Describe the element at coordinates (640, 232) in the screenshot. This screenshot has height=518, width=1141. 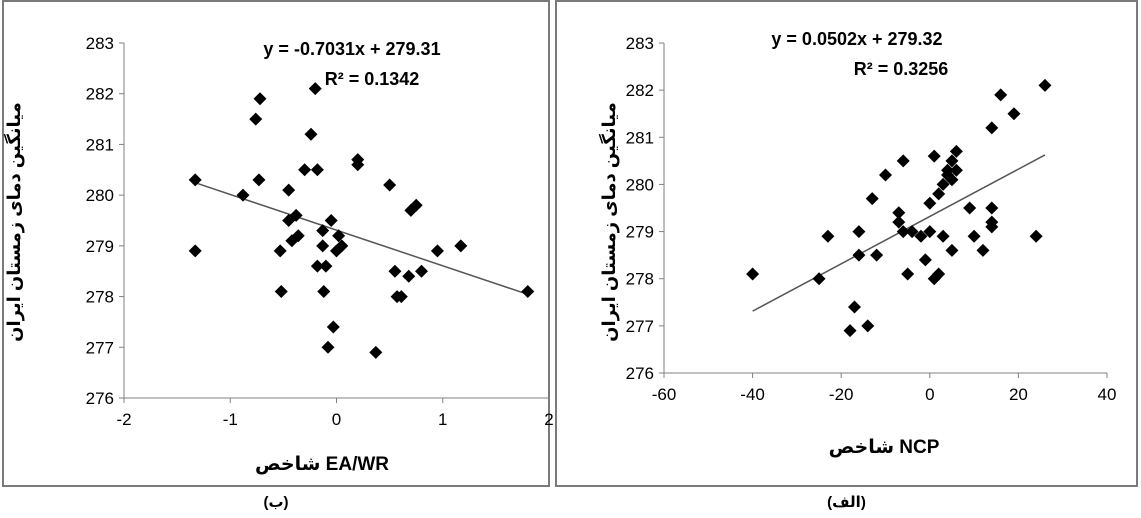
I see `y-tick-label: 279` at that location.